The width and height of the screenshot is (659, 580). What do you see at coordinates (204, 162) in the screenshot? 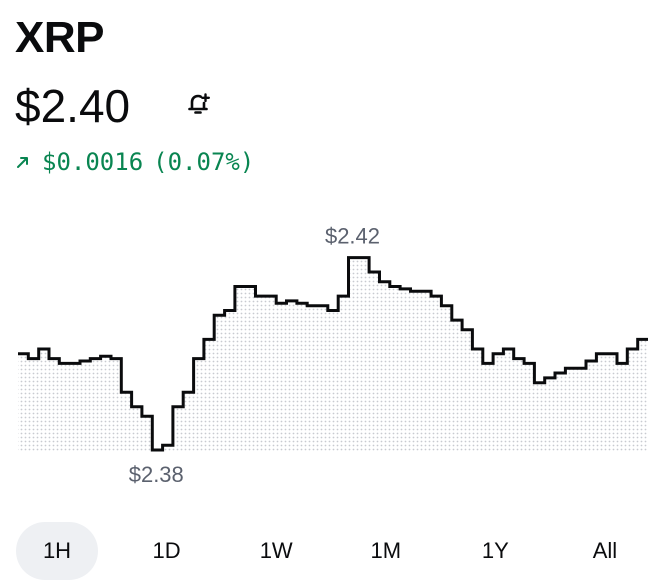
I see `change-percent: (0.07%)` at bounding box center [204, 162].